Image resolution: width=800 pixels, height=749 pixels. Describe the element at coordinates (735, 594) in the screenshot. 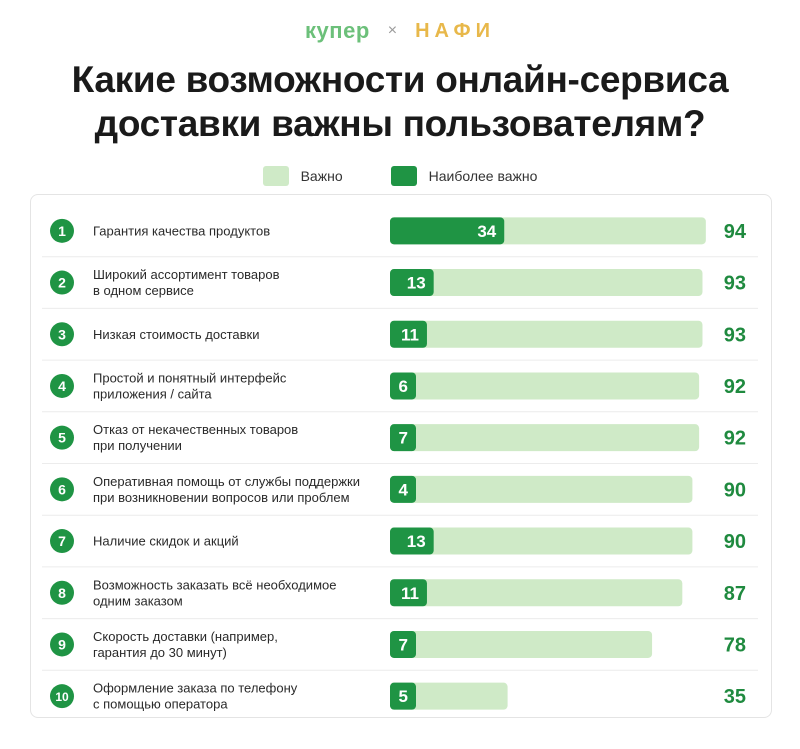

I see `important-value-label: 87` at that location.